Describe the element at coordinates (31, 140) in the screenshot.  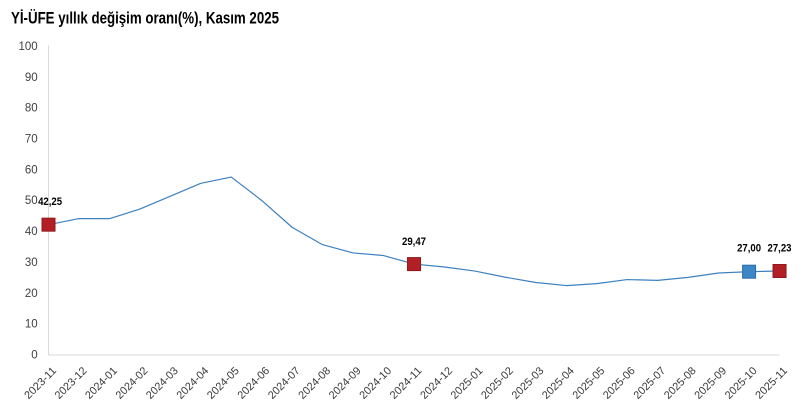
I see `svg-text: 70` at that location.